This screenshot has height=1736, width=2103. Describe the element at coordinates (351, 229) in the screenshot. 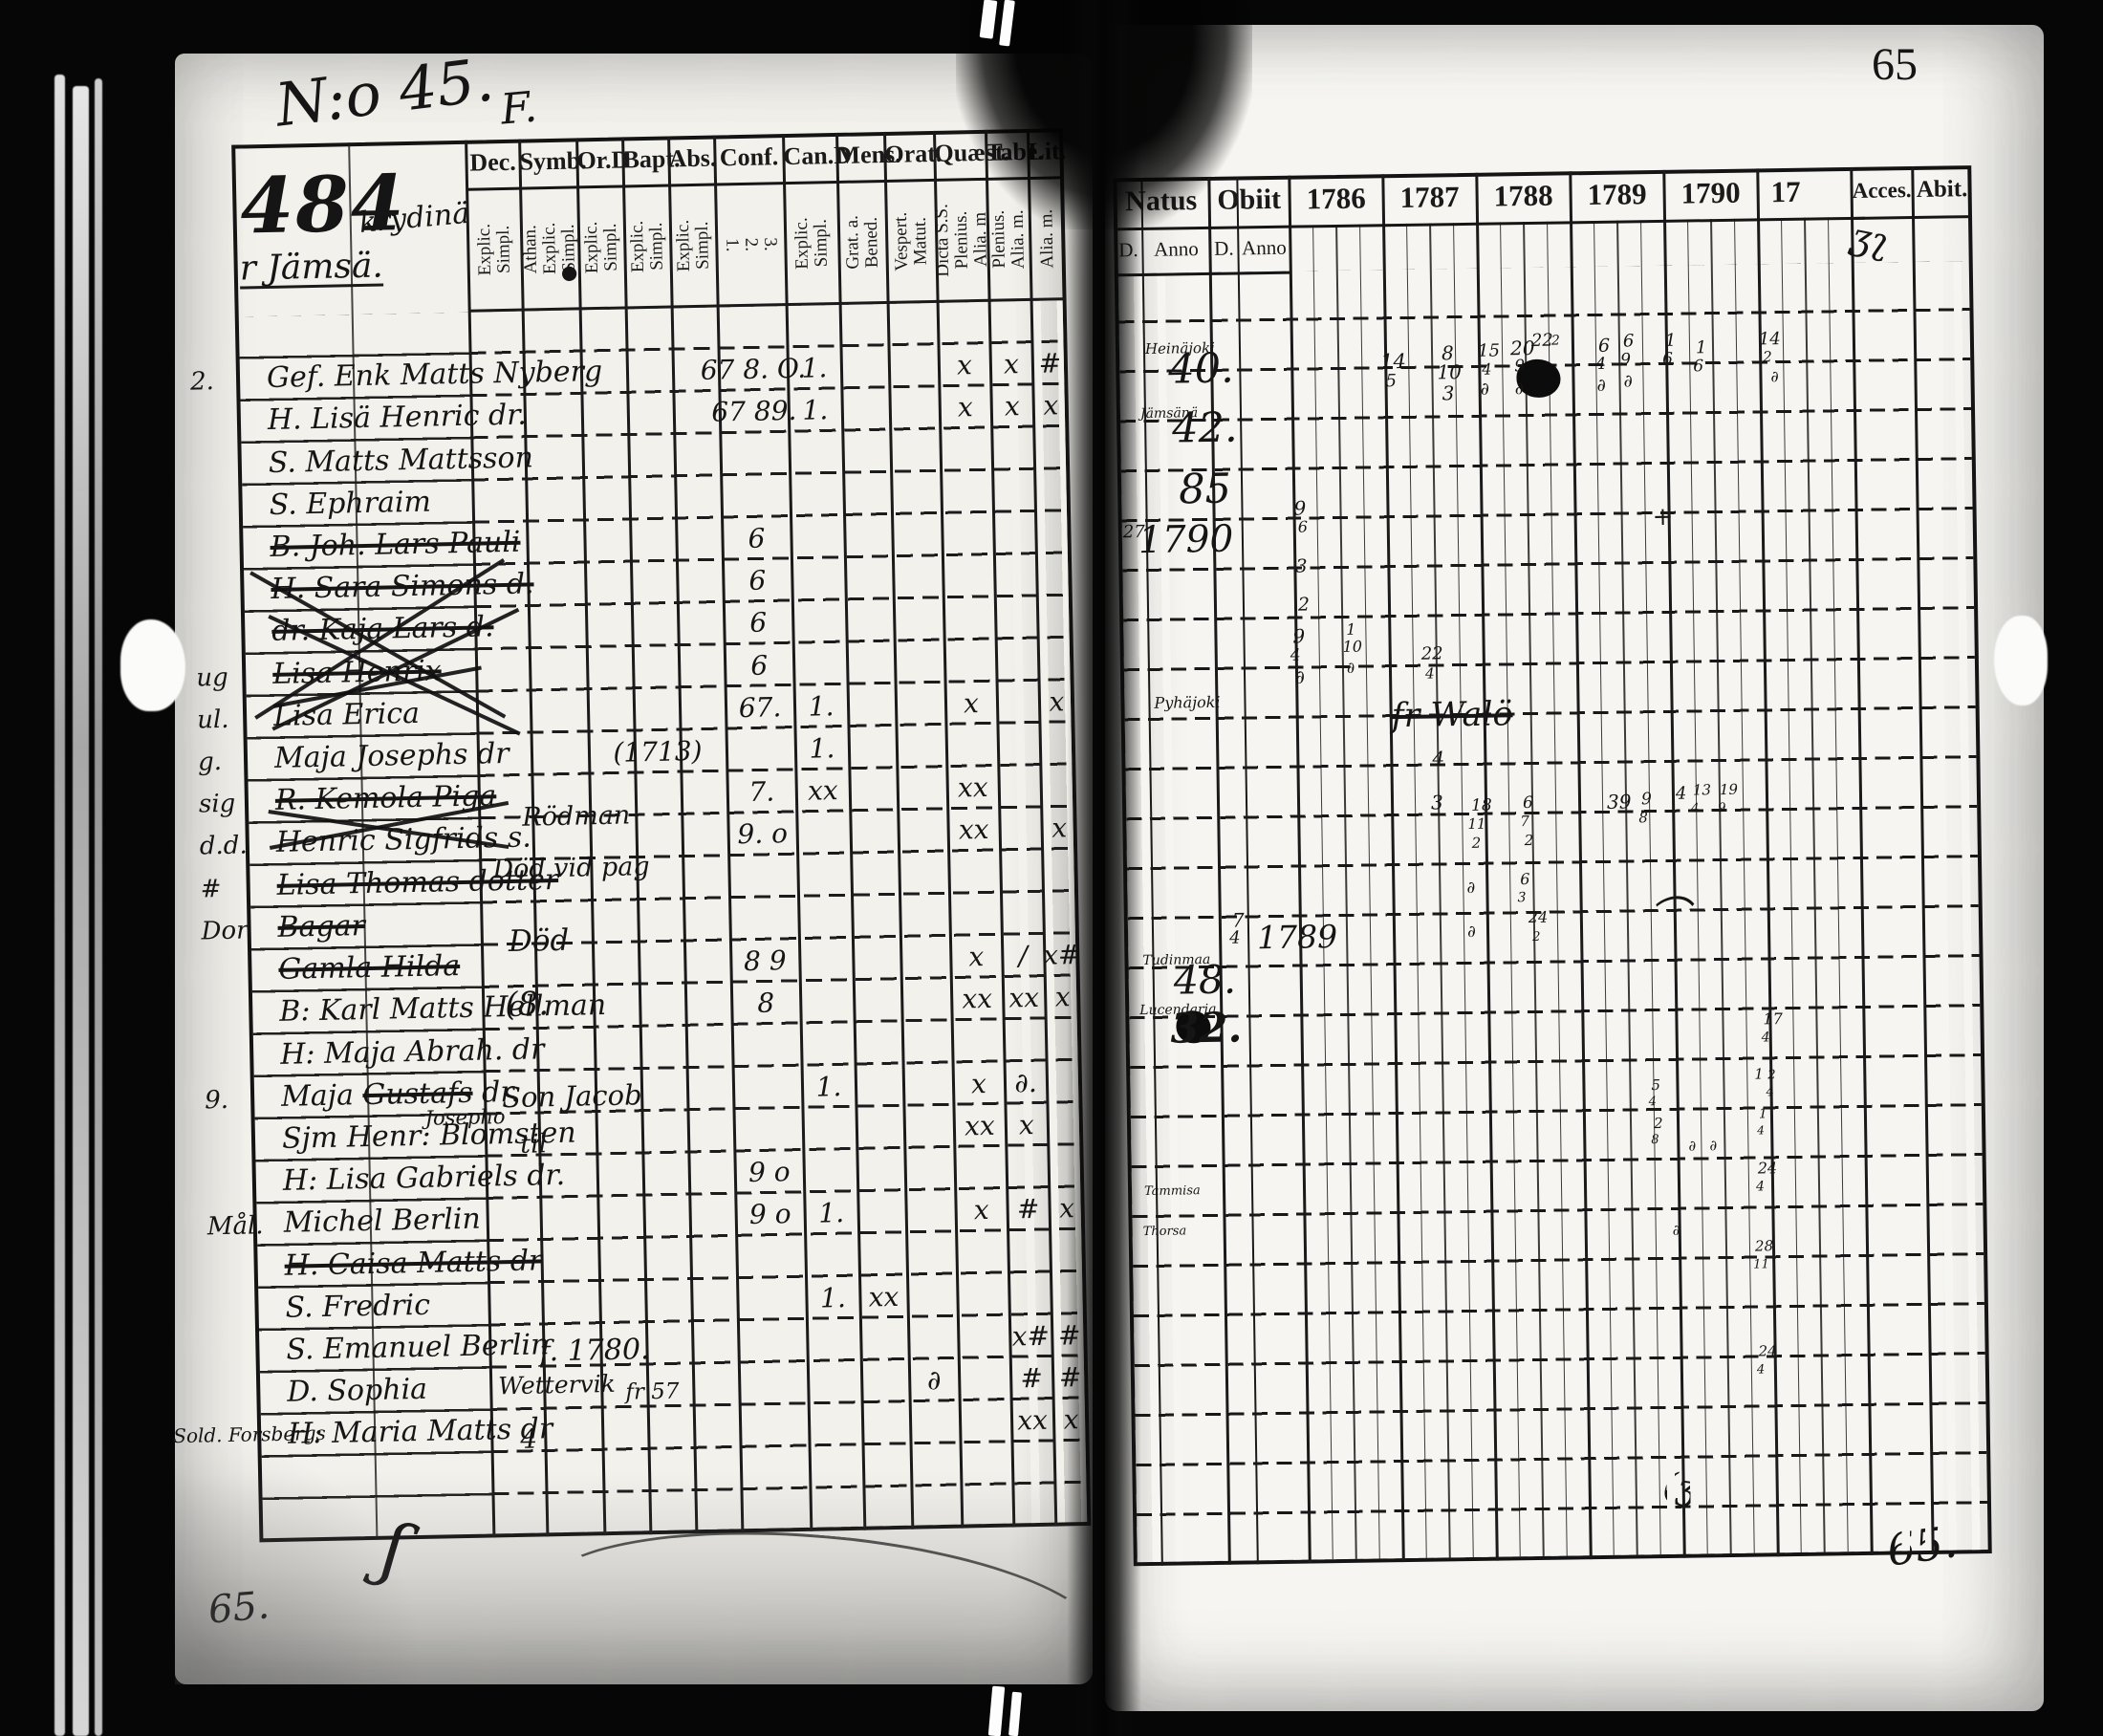

I see `household-title-cell: 484 krydinä r Jämsä.` at that location.